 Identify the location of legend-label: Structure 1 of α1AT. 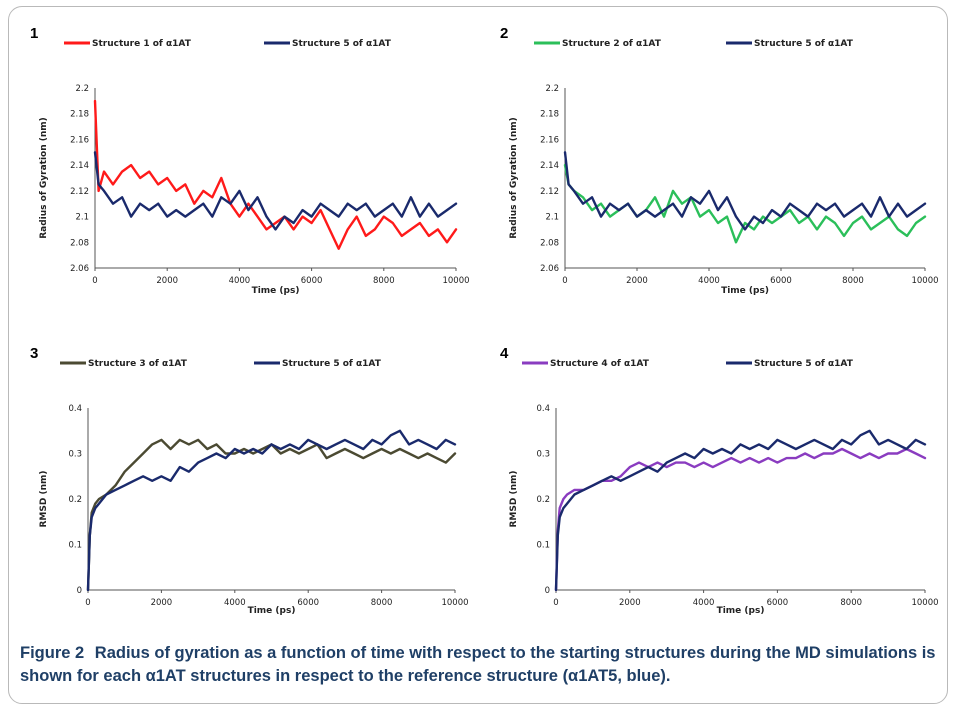
(142, 44).